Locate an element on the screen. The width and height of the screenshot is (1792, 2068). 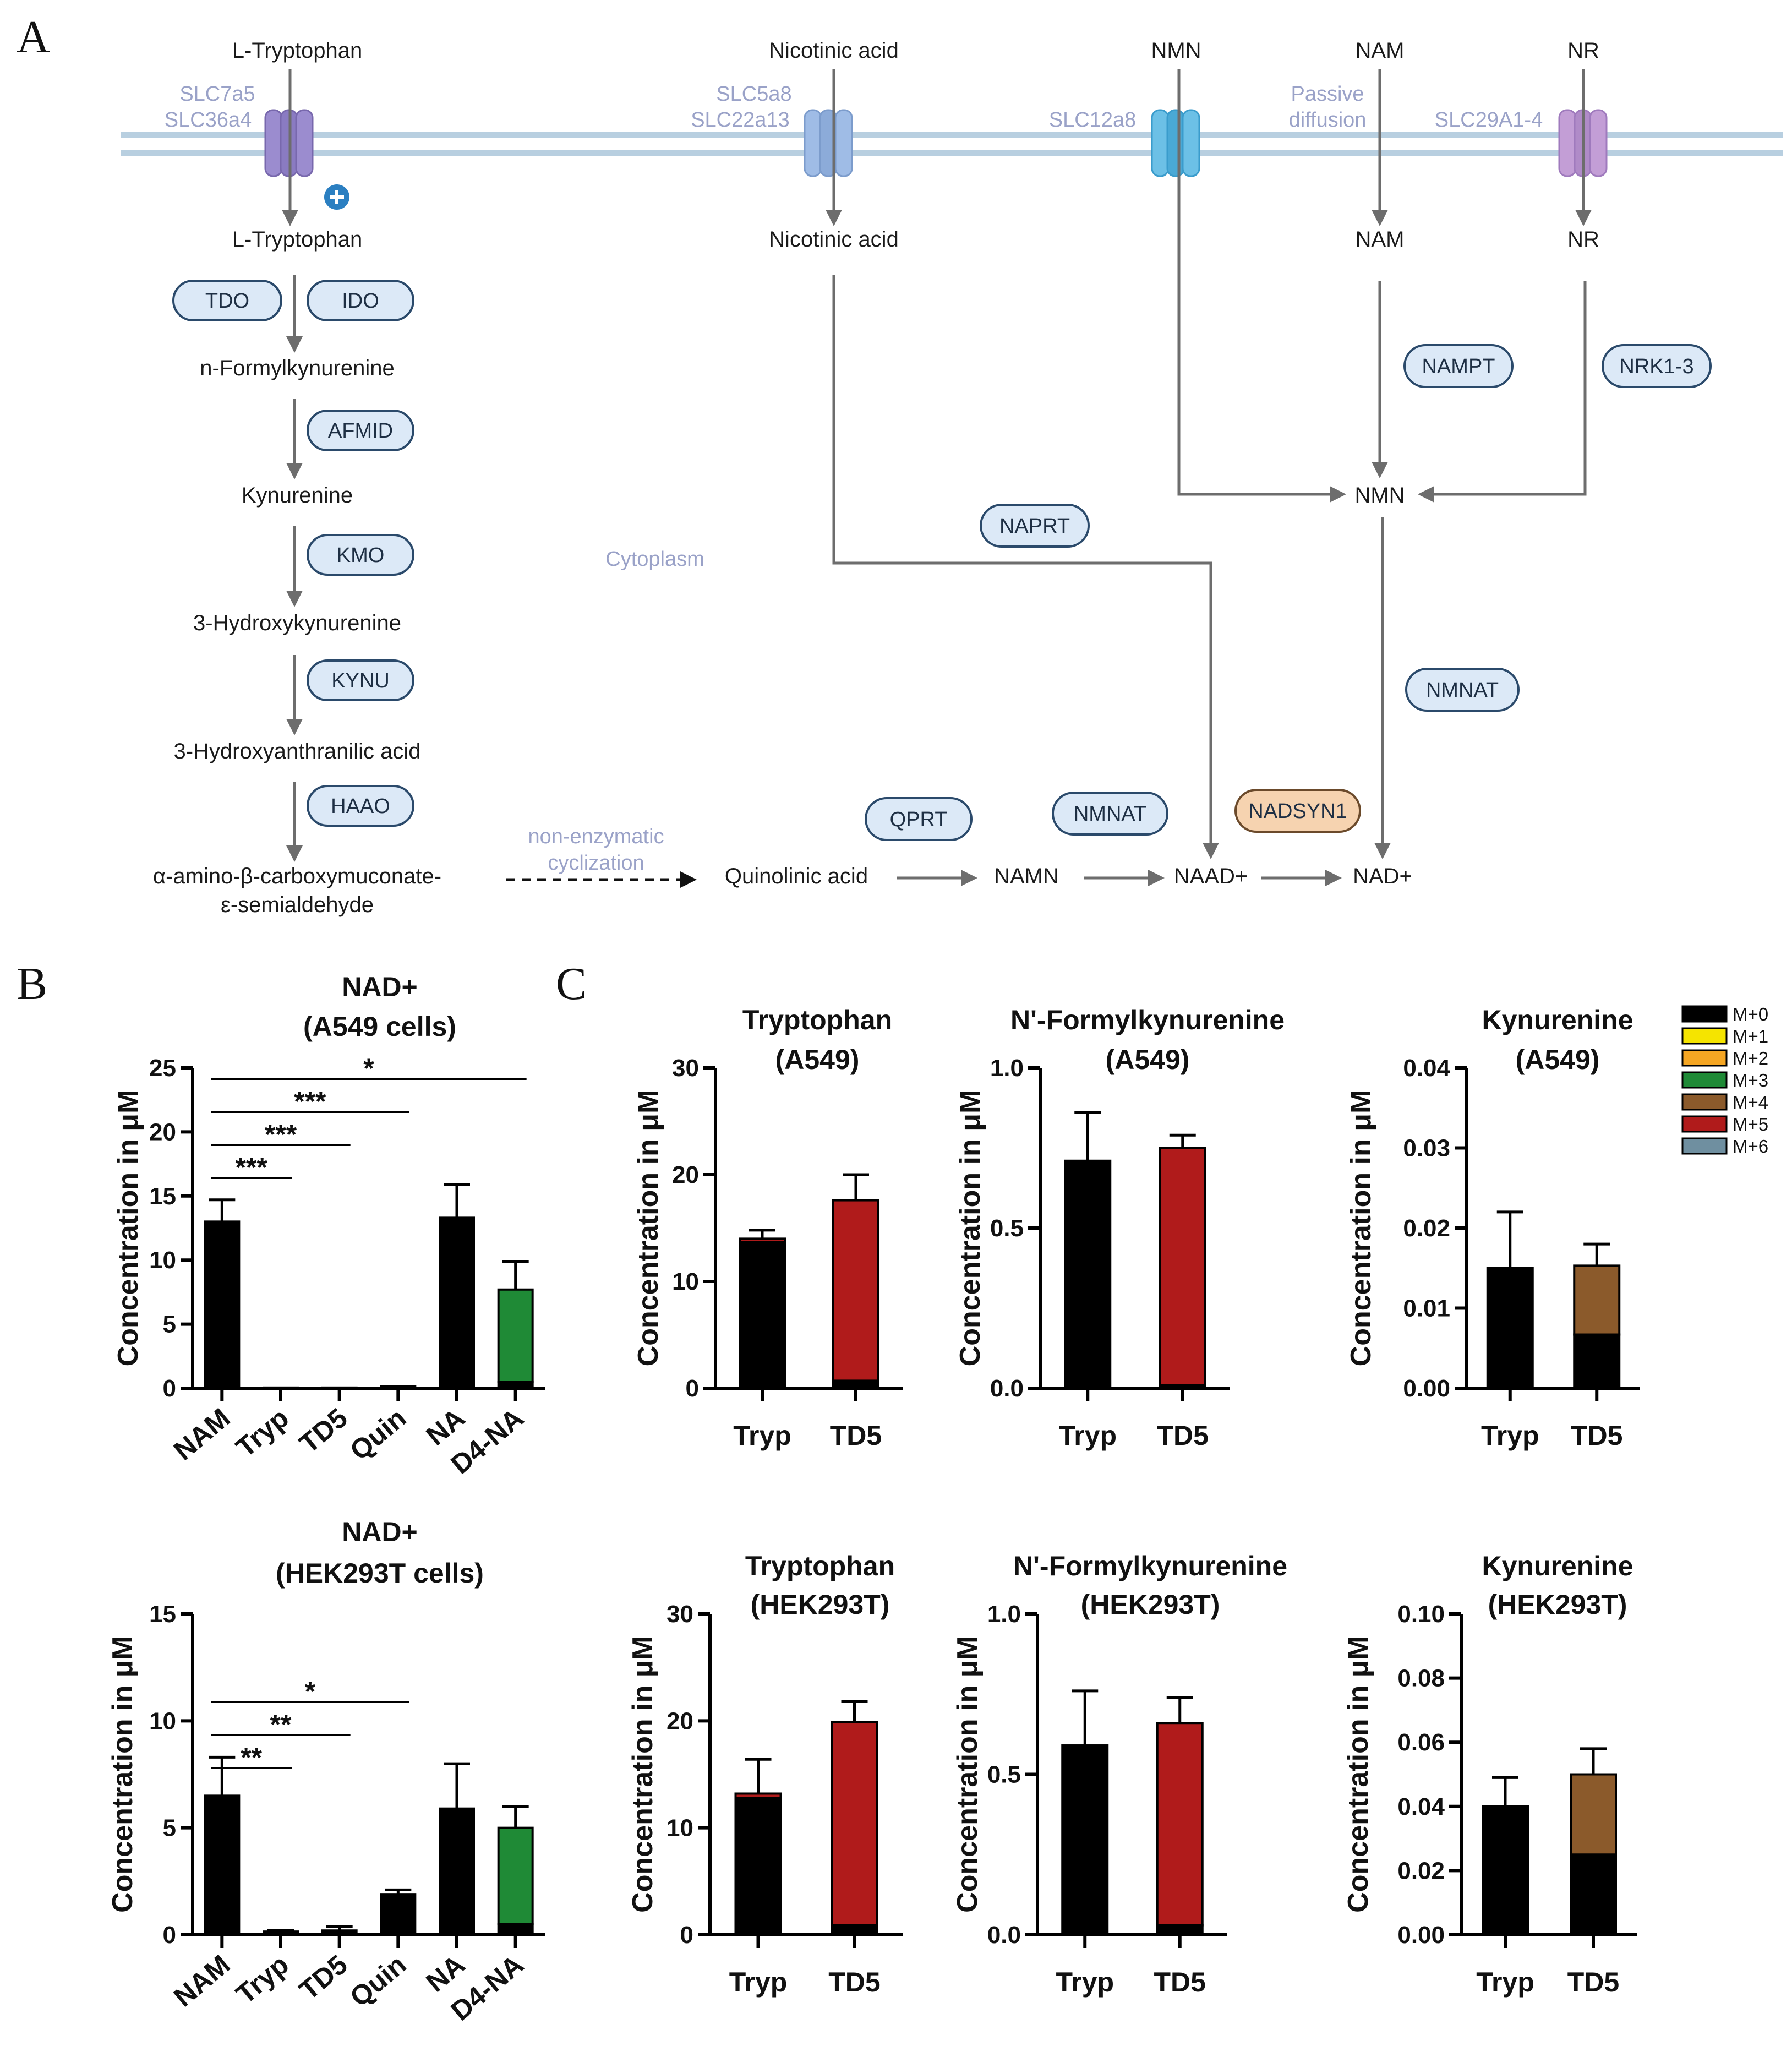
y-tick-label: 0.5 is located at coordinates (1007, 1228).